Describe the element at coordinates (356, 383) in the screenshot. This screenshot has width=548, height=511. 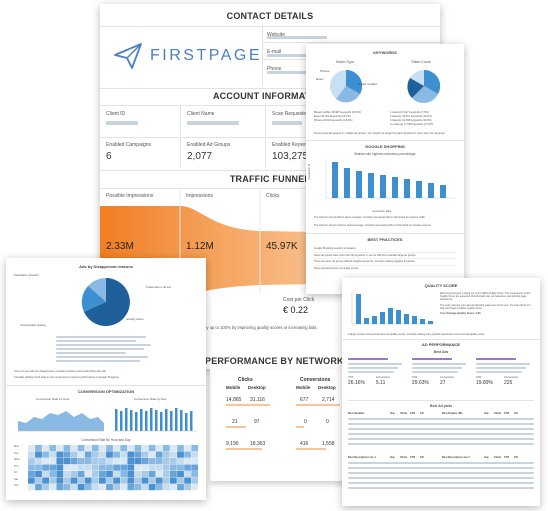
I see `best-ad-ctr: 26.16%` at that location.